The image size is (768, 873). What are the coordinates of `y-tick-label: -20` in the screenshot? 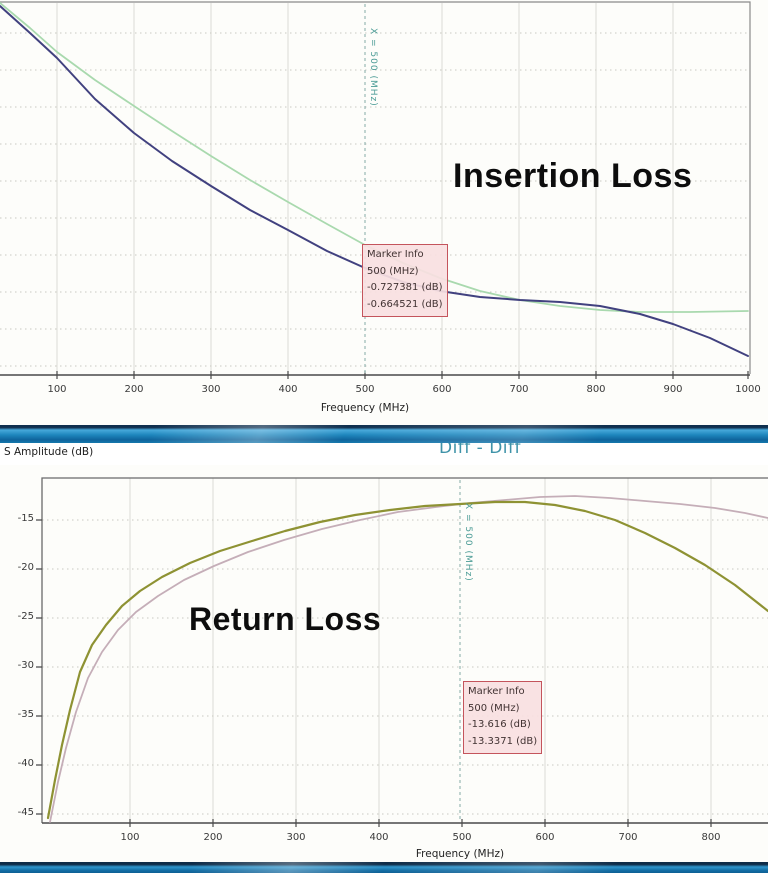 It's located at (25, 567).